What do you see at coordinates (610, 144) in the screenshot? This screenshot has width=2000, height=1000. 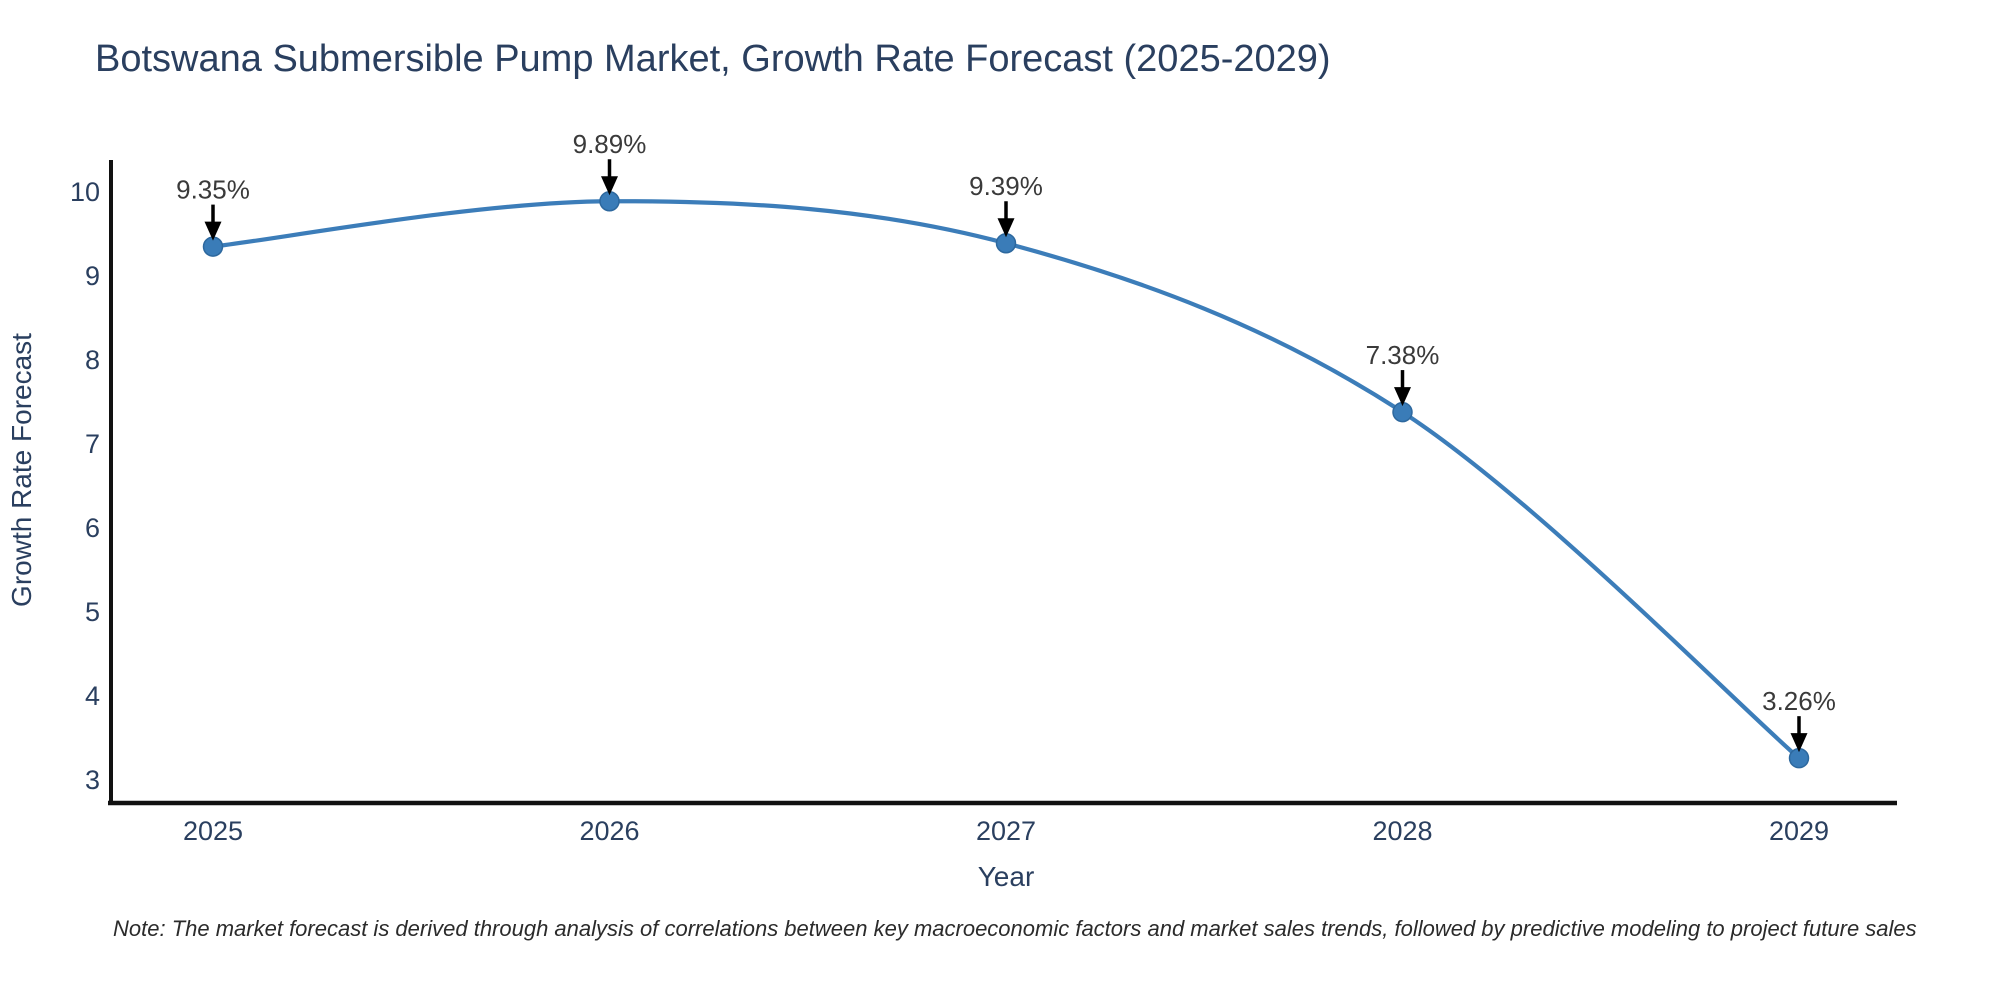 I see `annotation-label: 9.89%` at bounding box center [610, 144].